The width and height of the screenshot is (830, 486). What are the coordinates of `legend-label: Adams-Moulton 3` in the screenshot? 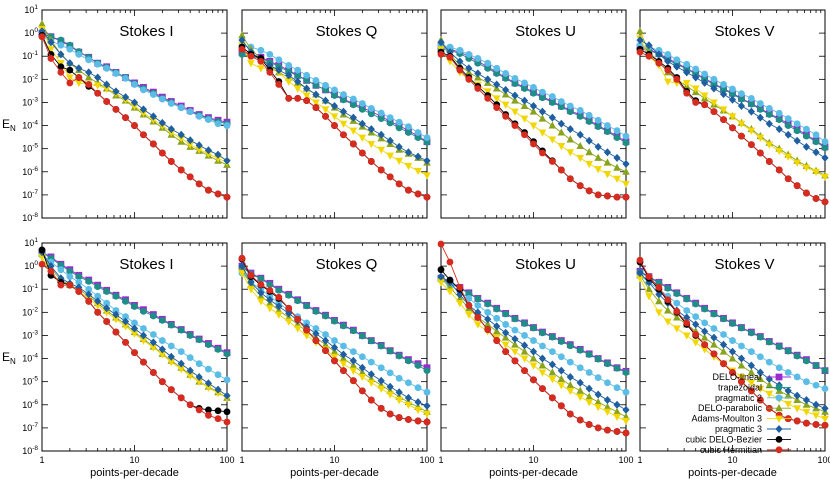 It's located at (726, 419).